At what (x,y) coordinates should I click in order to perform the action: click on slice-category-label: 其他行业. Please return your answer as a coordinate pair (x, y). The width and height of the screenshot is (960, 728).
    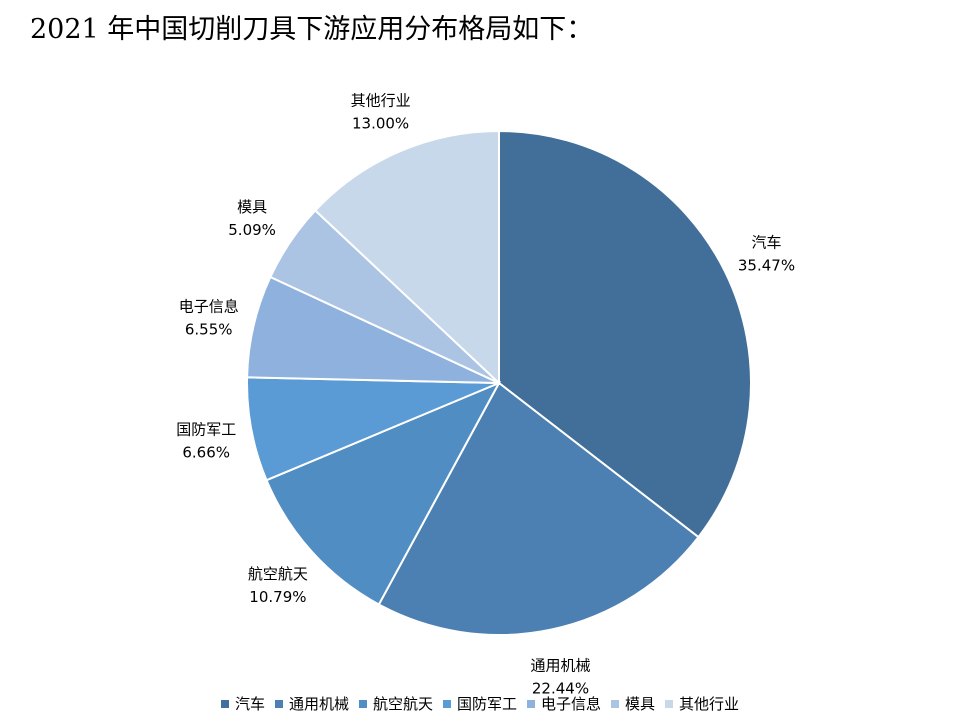
    Looking at the image, I should click on (381, 101).